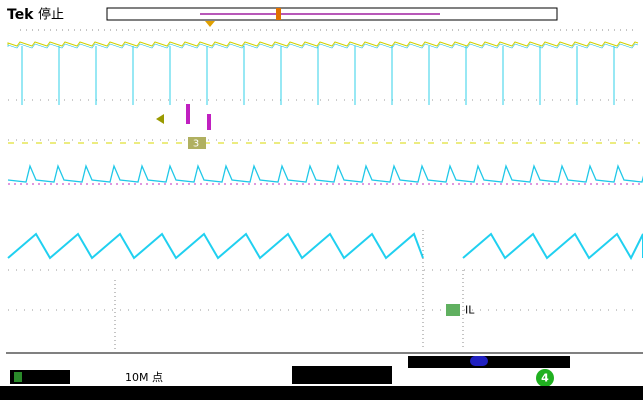  I want to click on trace-marker, so click(453, 310).